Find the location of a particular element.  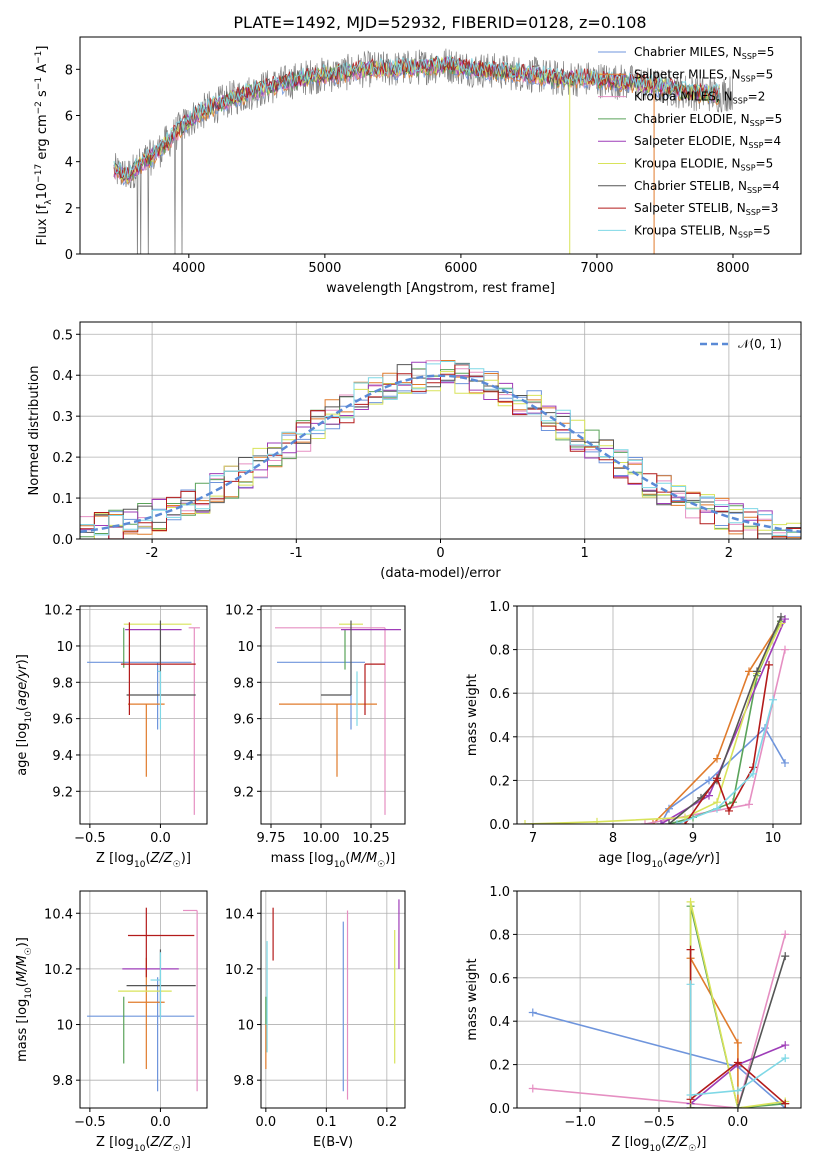

age_vs_Z-frame is located at coordinates (143, 715).